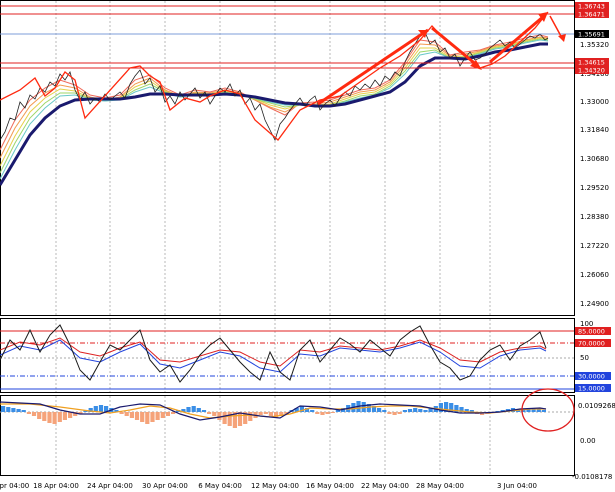  Describe the element at coordinates (591, 332) in the screenshot. I see `stoch-level-tag: 85.0000` at that location.